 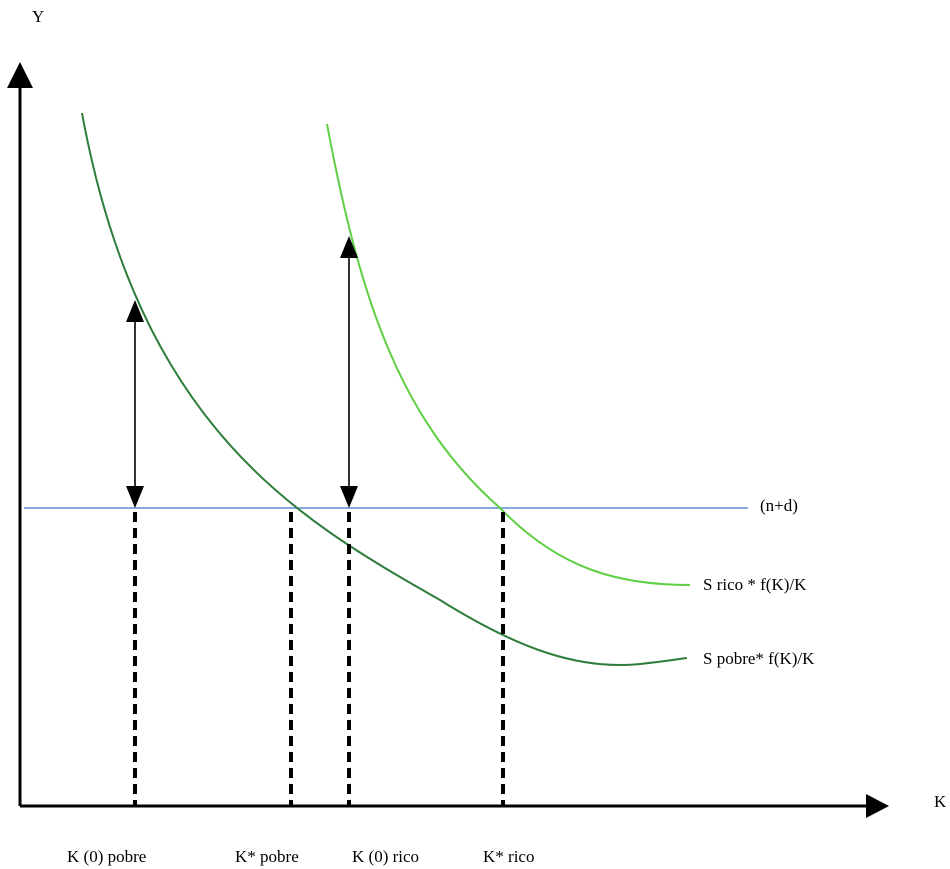 What do you see at coordinates (779, 505) in the screenshot?
I see `n-plus-d-label: (n+d)` at bounding box center [779, 505].